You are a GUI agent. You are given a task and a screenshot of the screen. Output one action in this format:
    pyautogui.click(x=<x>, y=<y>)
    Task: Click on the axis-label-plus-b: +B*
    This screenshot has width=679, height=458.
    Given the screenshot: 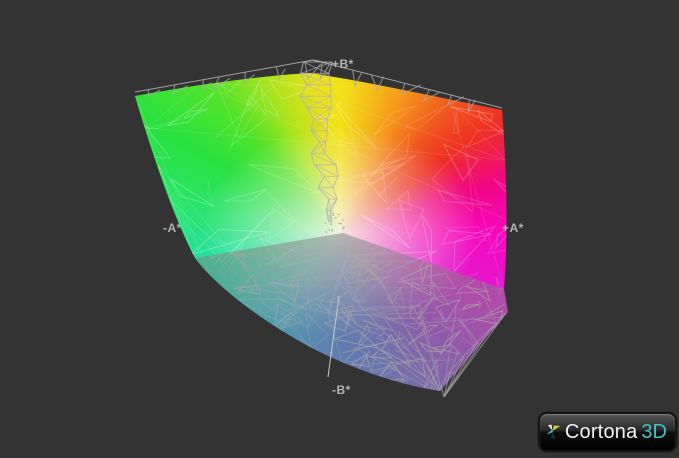 What is the action you would take?
    pyautogui.click(x=343, y=64)
    